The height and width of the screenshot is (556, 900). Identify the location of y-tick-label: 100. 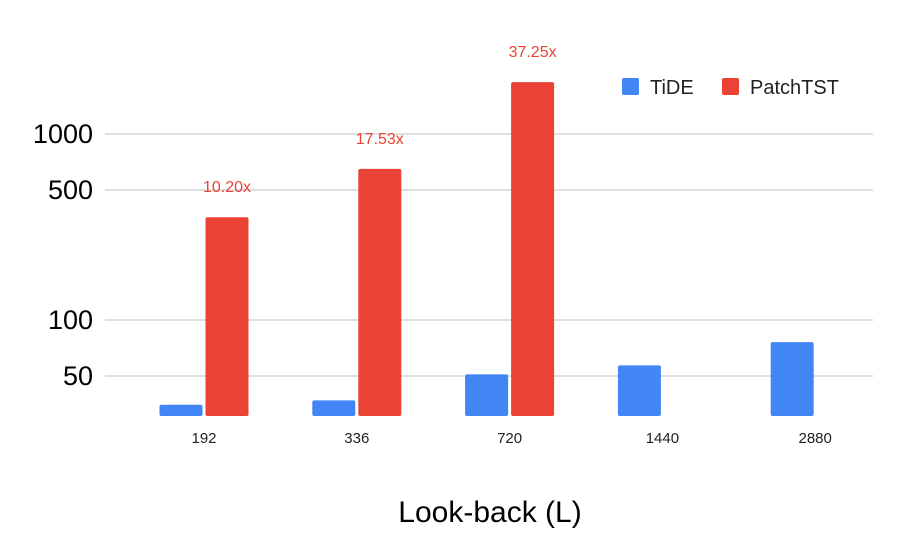
(70, 320).